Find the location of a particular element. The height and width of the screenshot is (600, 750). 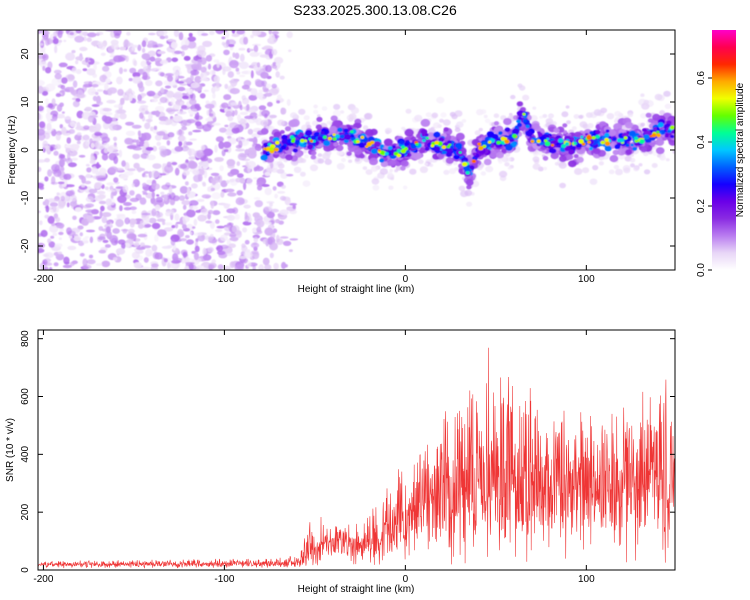

snr-x-tick-label: -100 is located at coordinates (224, 579).